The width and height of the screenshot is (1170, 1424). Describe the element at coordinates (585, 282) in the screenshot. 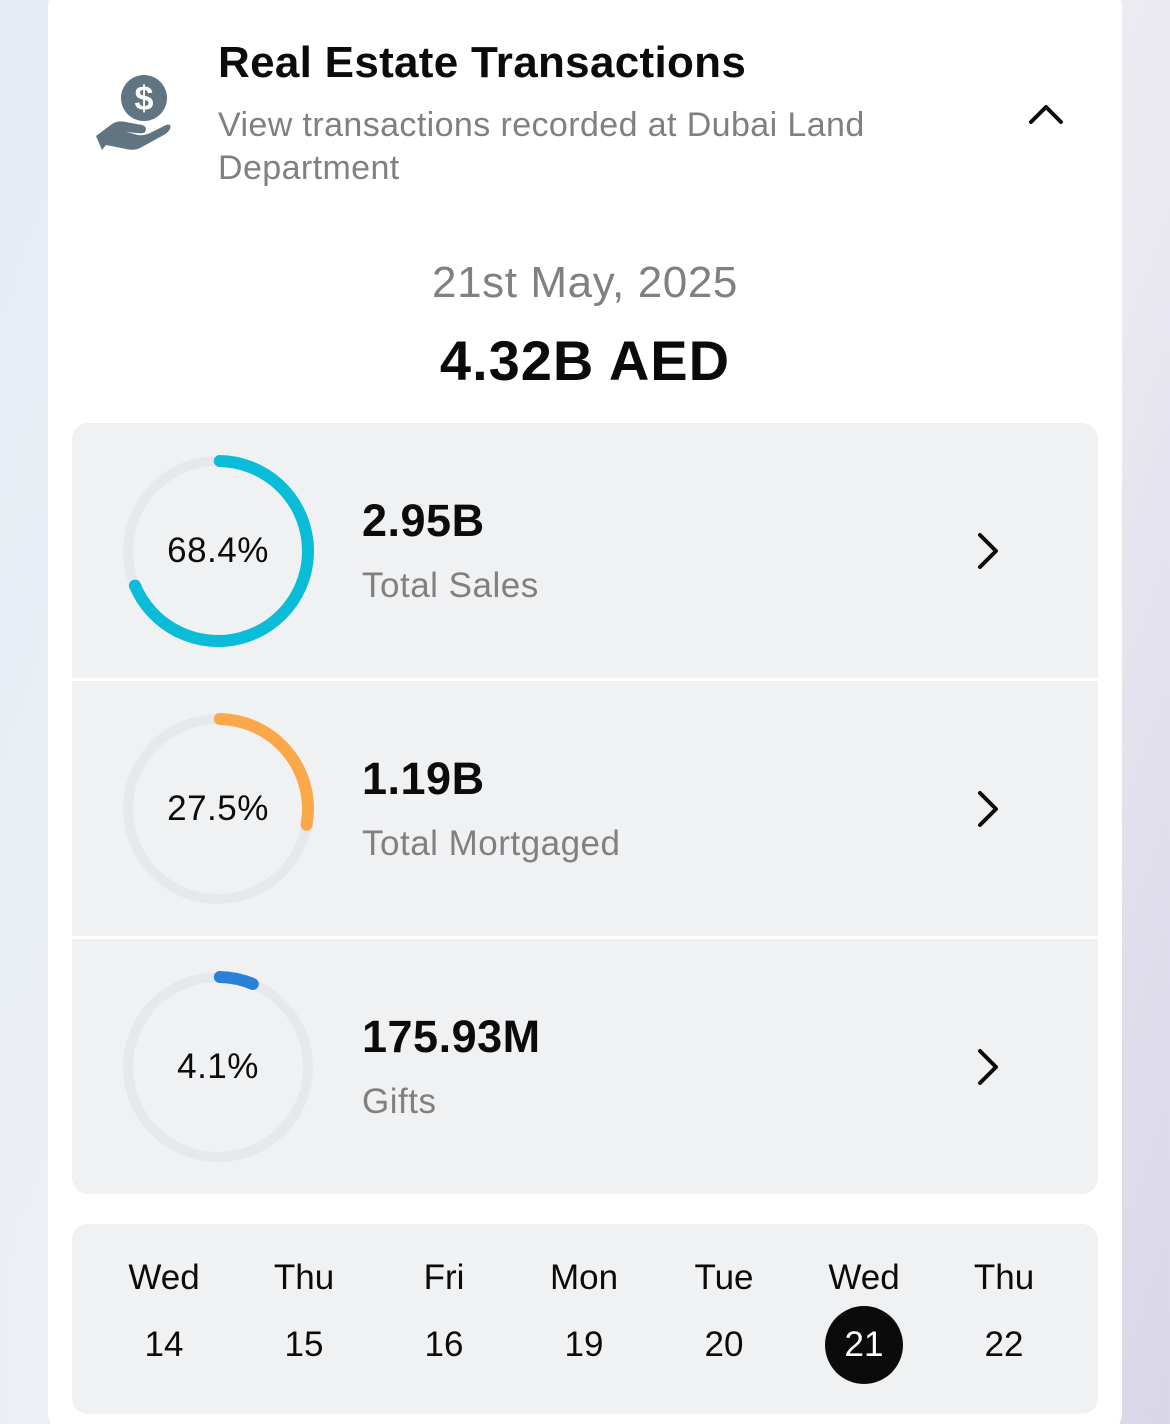

I see `summary-date: 21st May, 2025` at that location.